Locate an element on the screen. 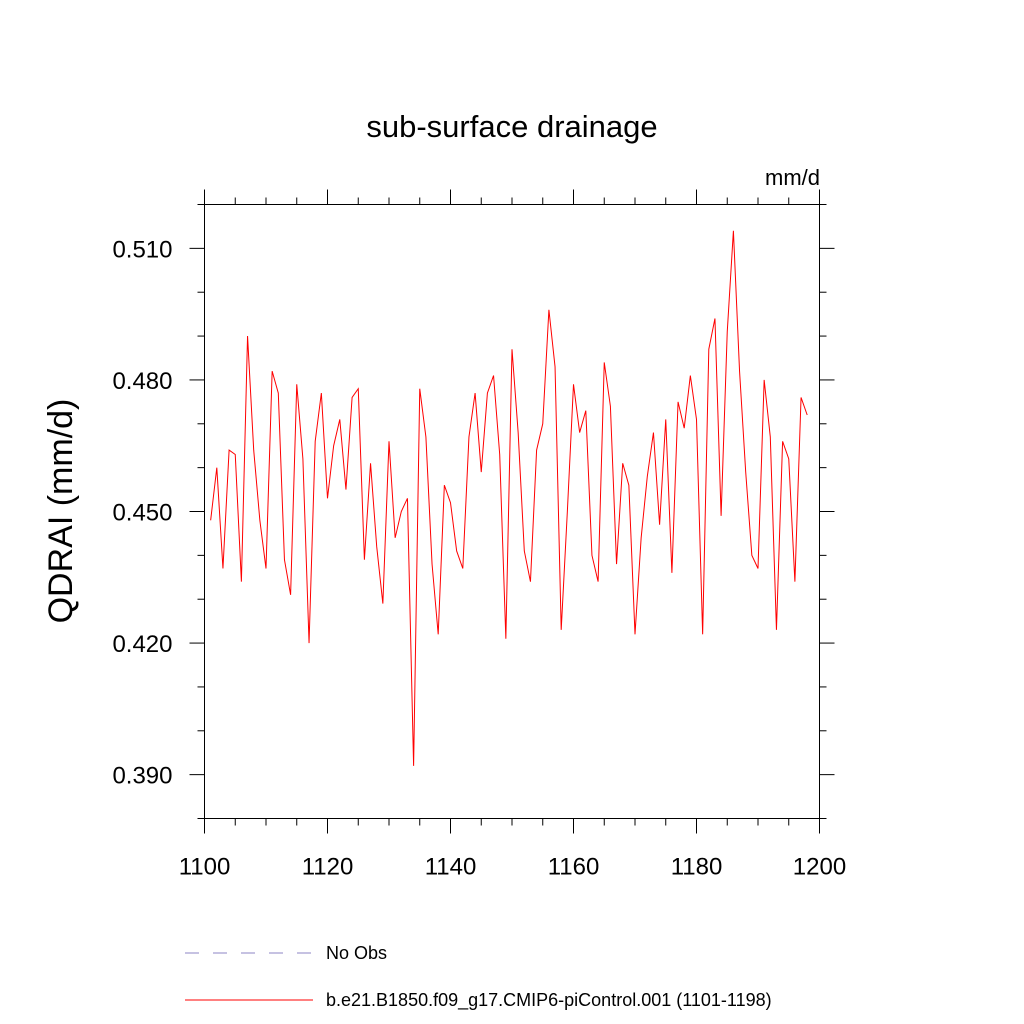  x-tick-label: 1140 is located at coordinates (451, 867).